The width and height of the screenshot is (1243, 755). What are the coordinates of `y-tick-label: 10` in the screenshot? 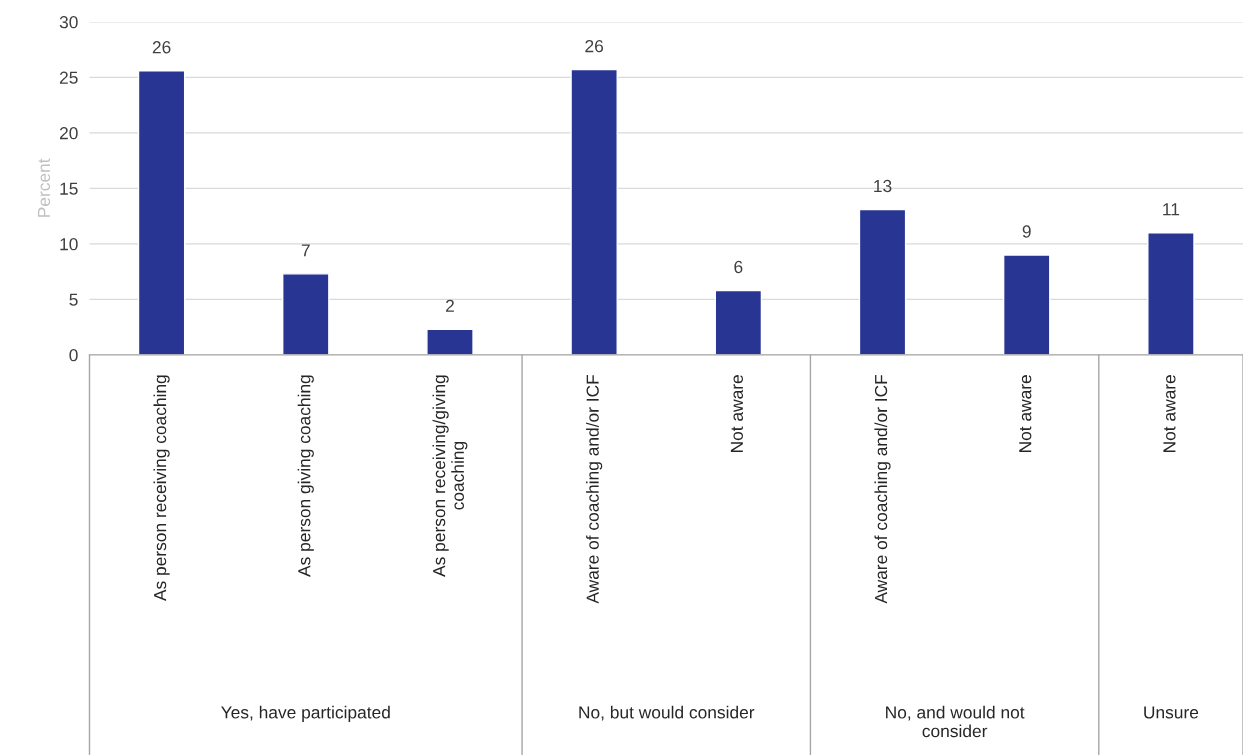 It's located at (69, 244).